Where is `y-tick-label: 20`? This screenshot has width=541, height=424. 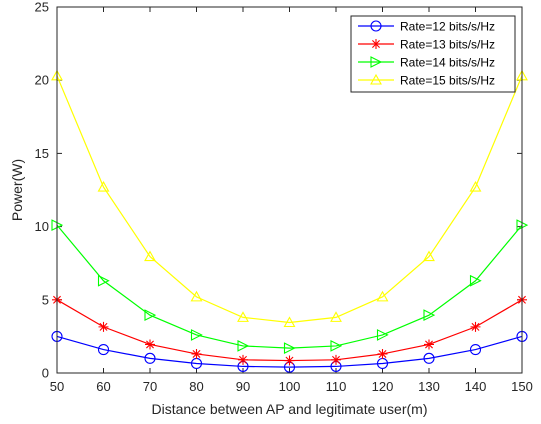 y-tick-label: 20 is located at coordinates (42, 80).